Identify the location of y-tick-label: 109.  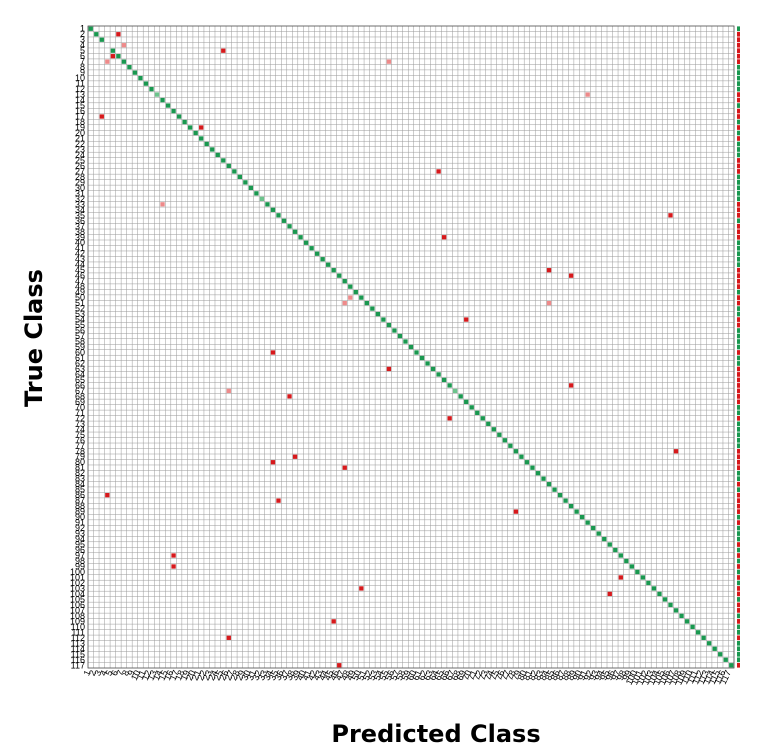
(77, 621).